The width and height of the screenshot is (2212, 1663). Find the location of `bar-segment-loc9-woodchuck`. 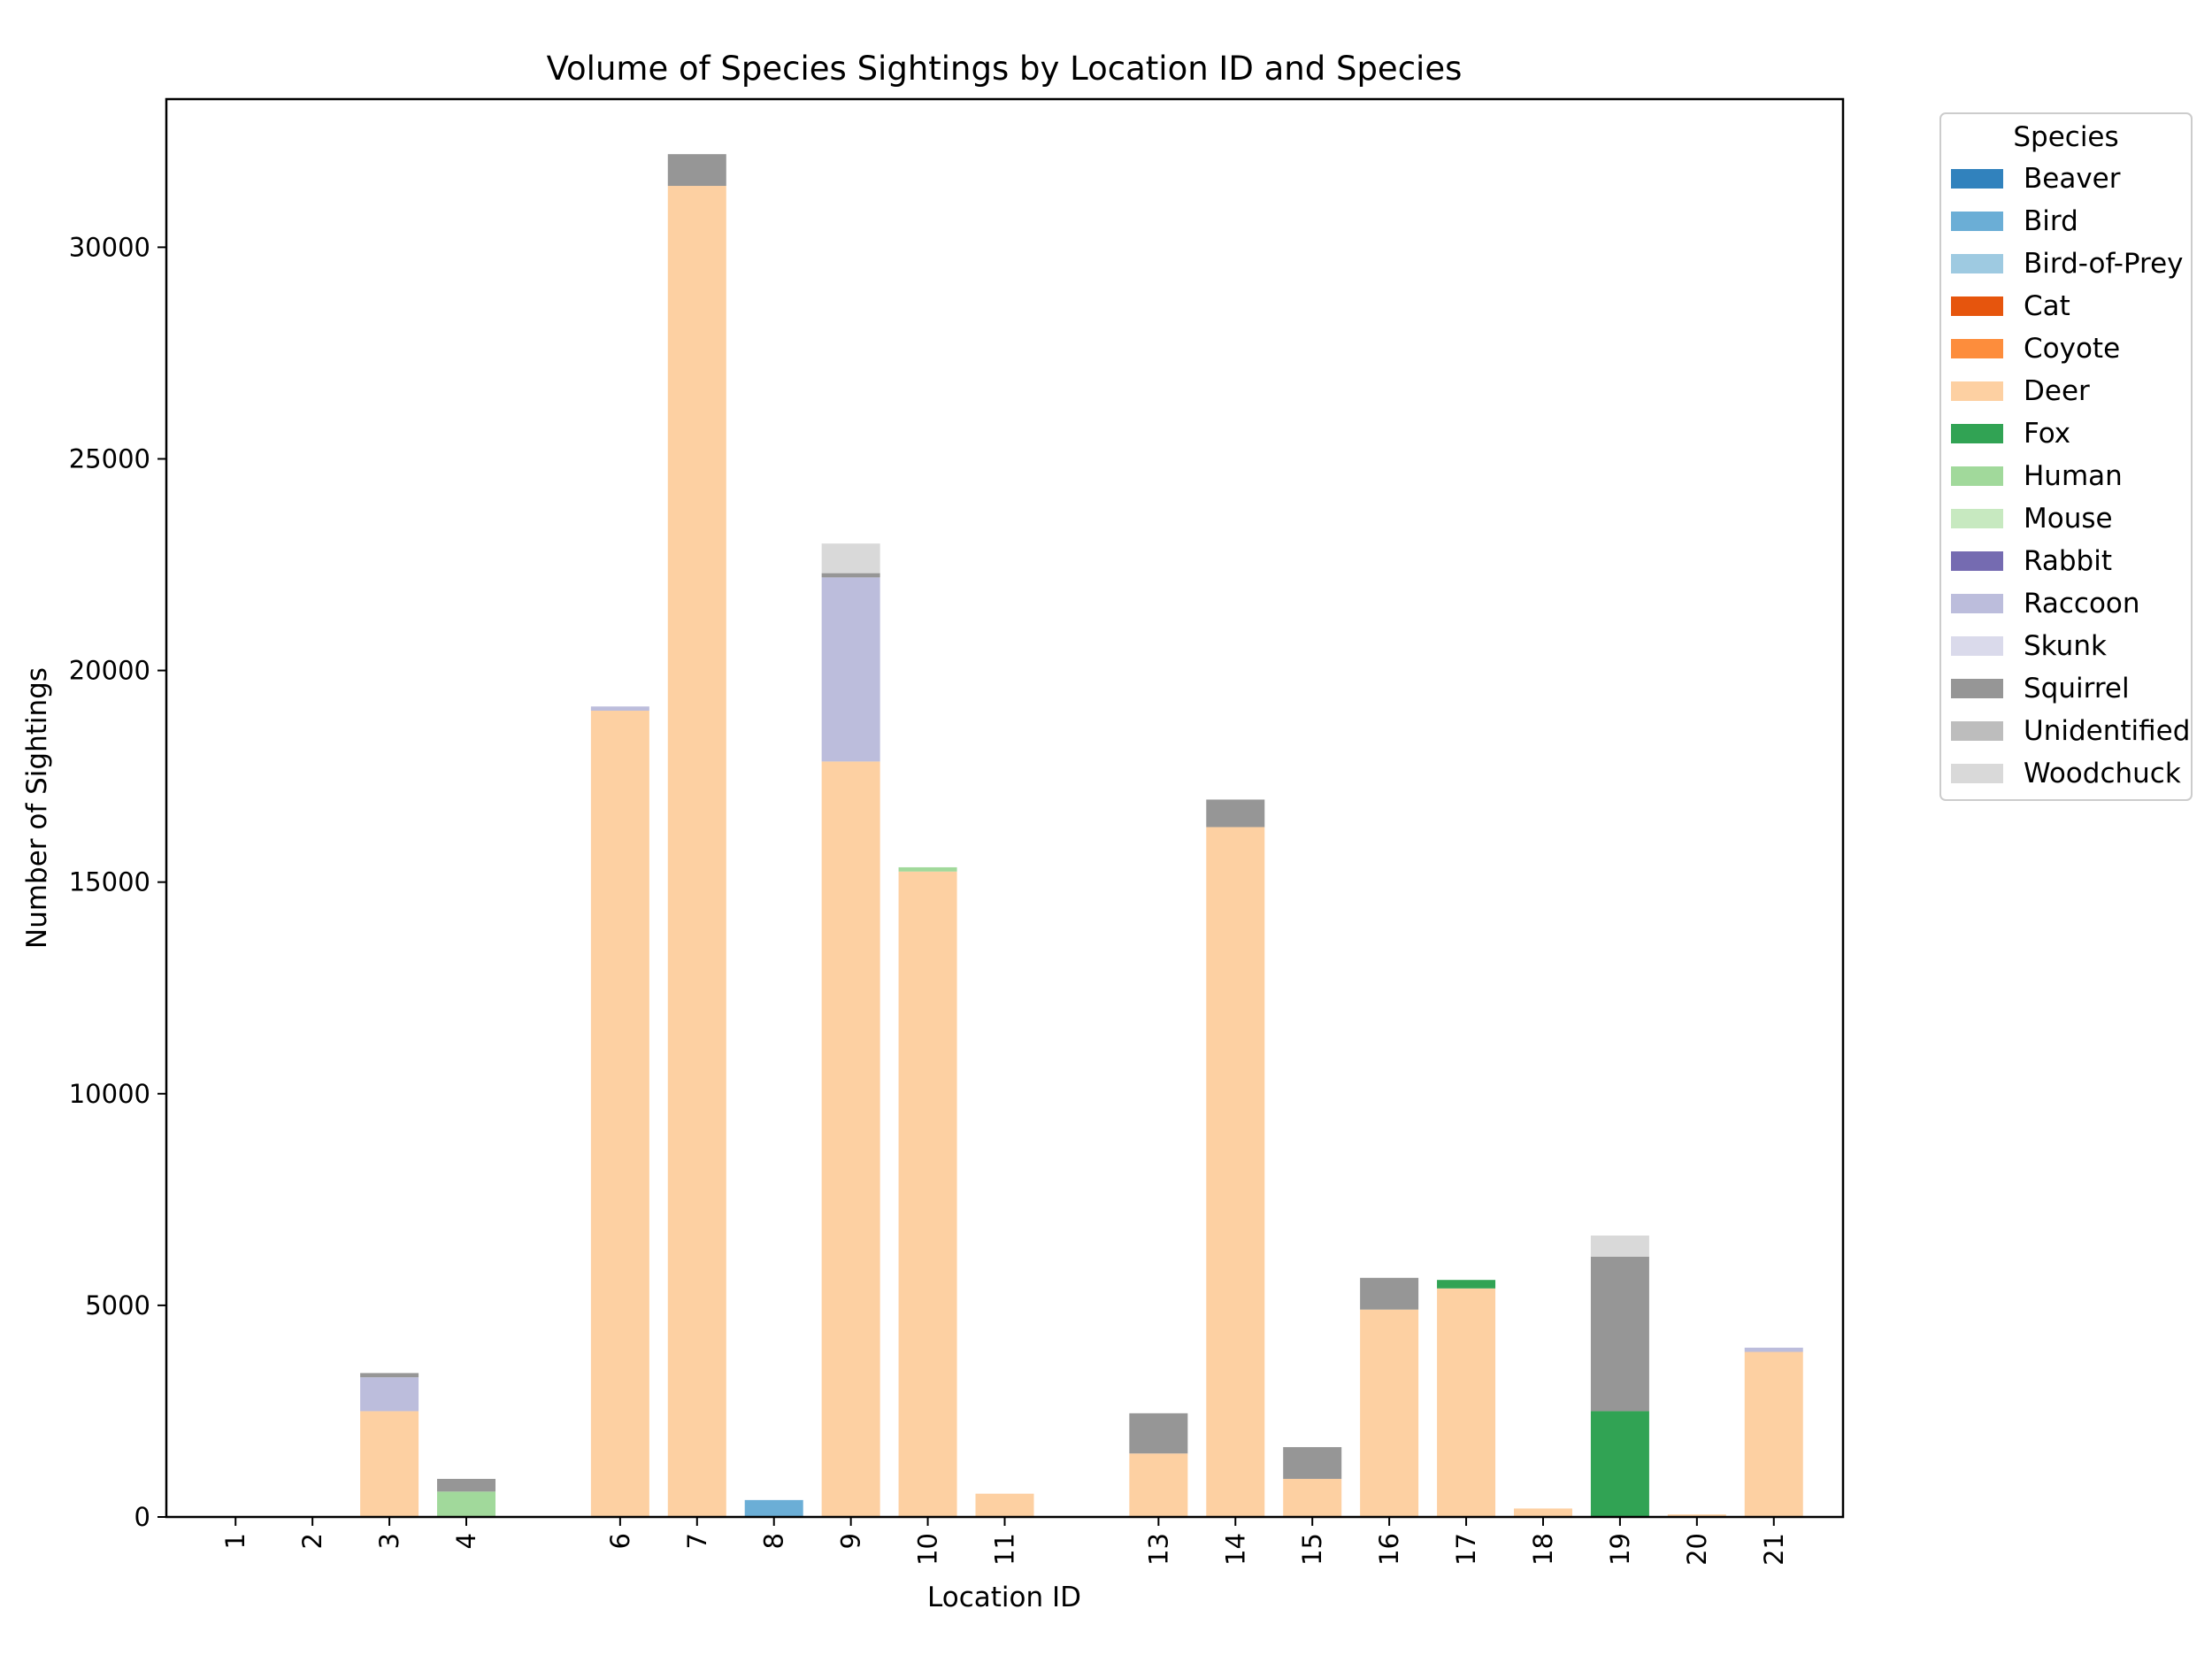

bar-segment-loc9-woodchuck is located at coordinates (850, 558).